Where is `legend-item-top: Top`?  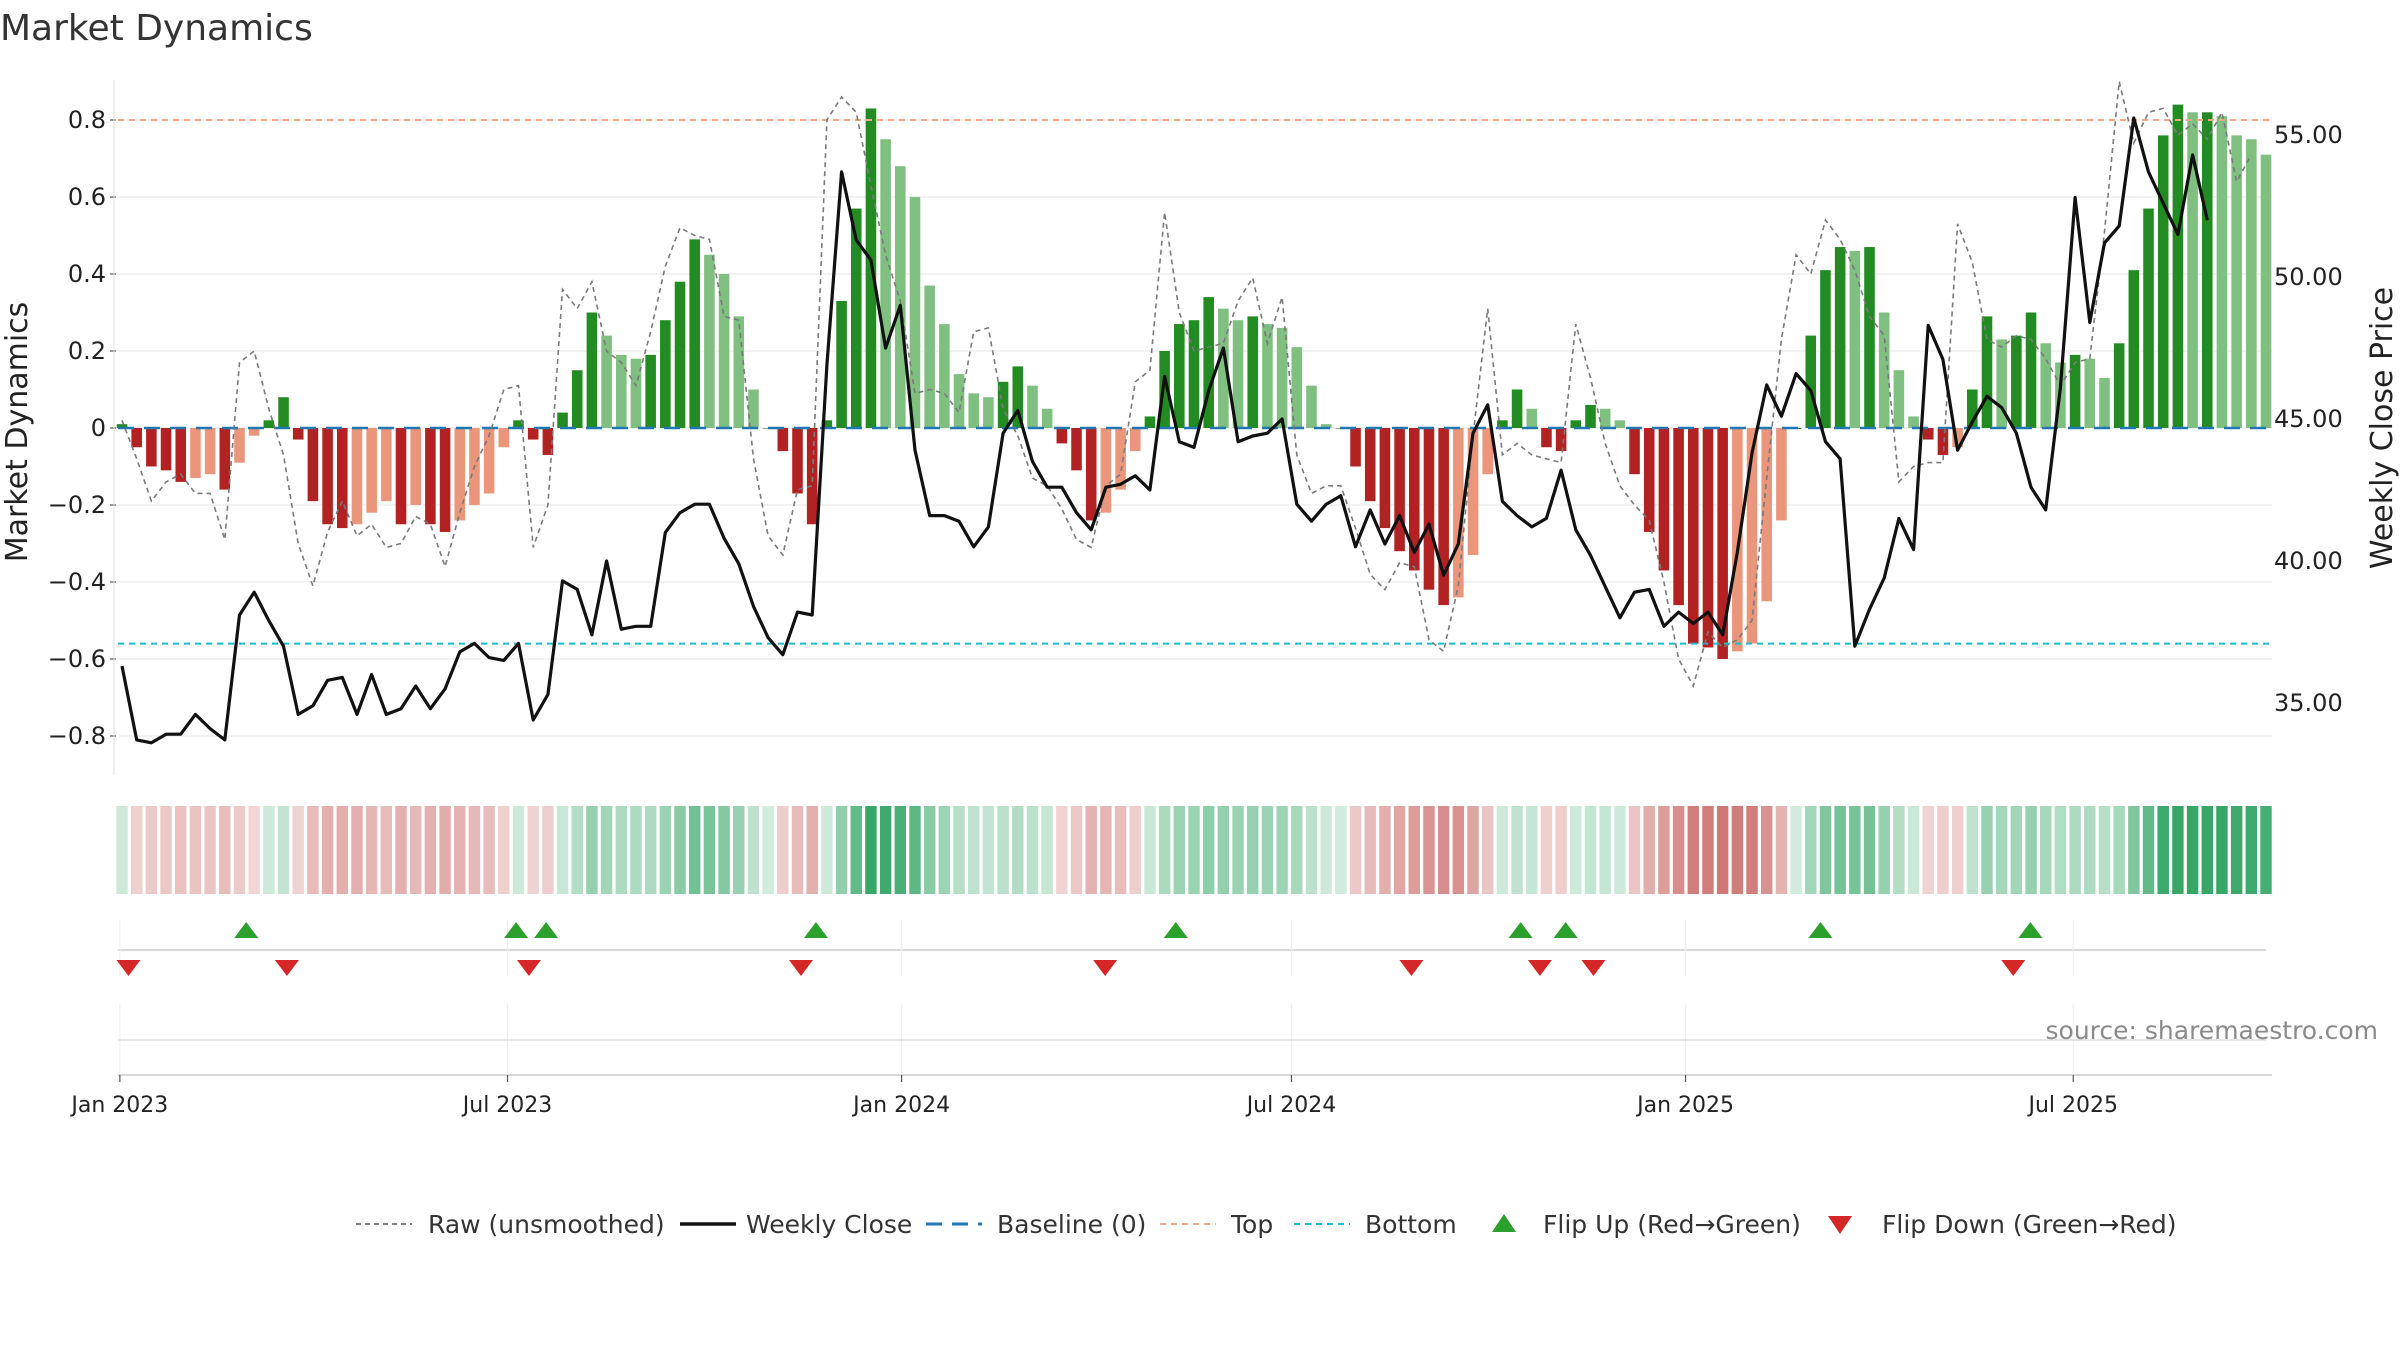 legend-item-top: Top is located at coordinates (1216, 1224).